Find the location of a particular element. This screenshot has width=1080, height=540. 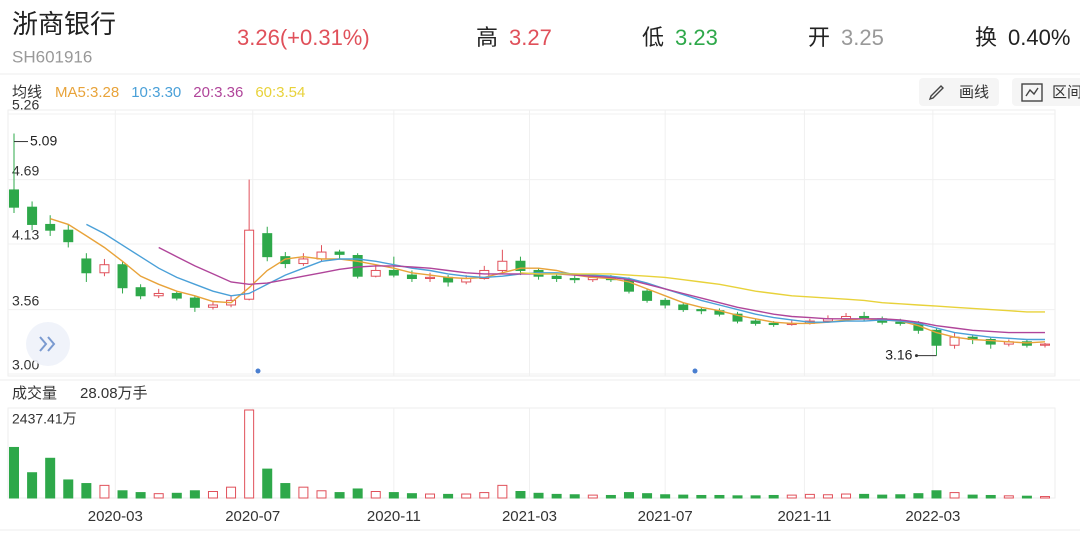

x-tick-label: 2021-11 is located at coordinates (804, 516).